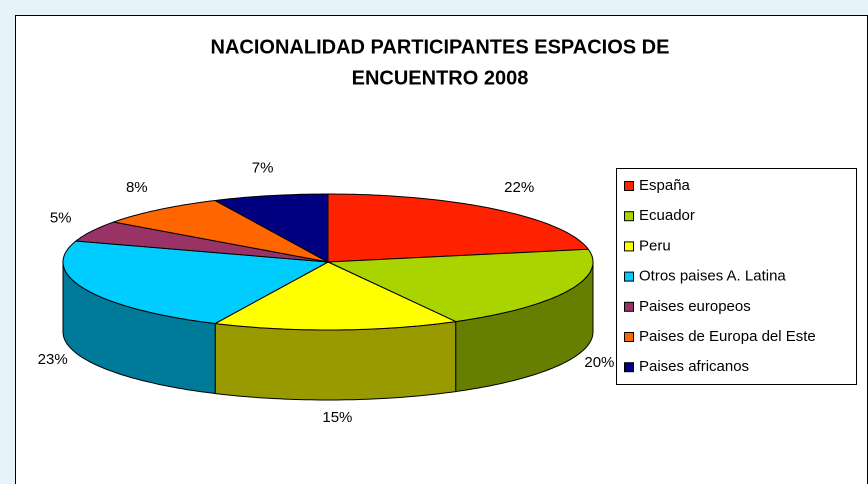 The width and height of the screenshot is (868, 484). What do you see at coordinates (712, 276) in the screenshot?
I see `legend-label: Otros paises A. Latina` at bounding box center [712, 276].